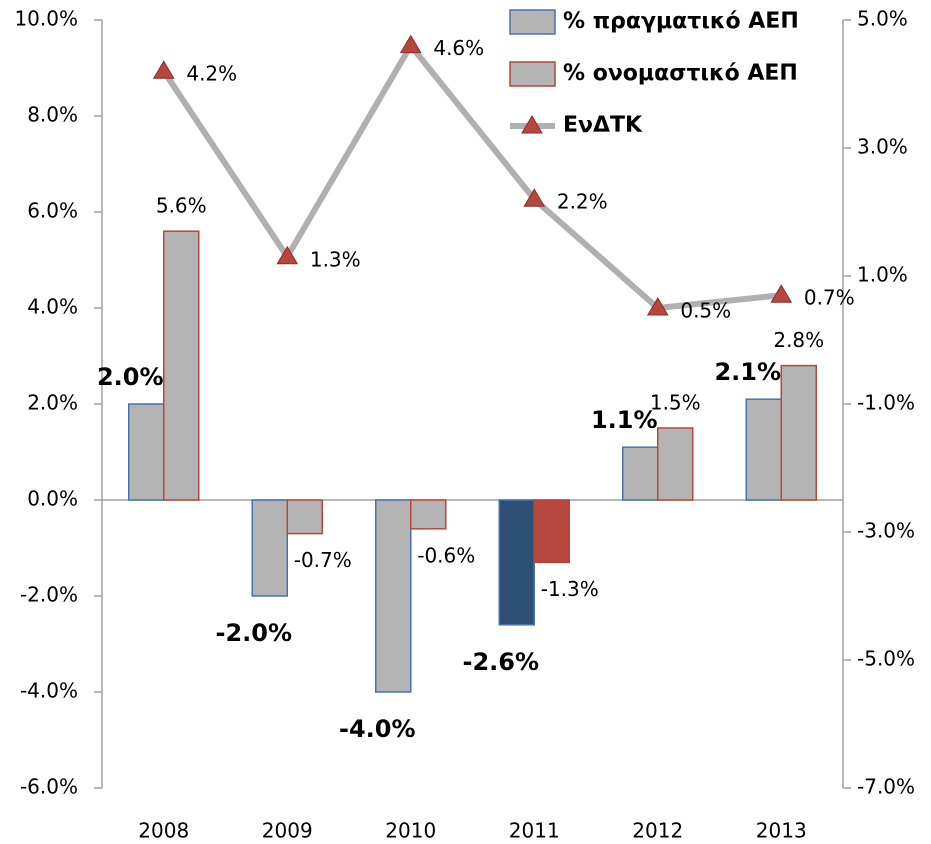 This screenshot has width=931, height=844. What do you see at coordinates (570, 589) in the screenshot?
I see `bar-value-label: -1.3%` at bounding box center [570, 589].